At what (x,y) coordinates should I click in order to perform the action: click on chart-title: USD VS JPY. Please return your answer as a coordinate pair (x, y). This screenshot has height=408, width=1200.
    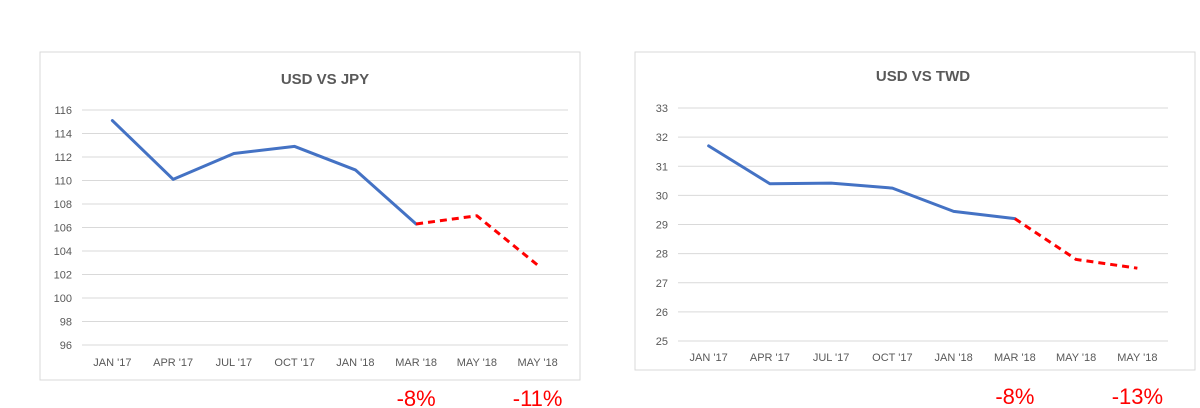
    Looking at the image, I should click on (325, 79).